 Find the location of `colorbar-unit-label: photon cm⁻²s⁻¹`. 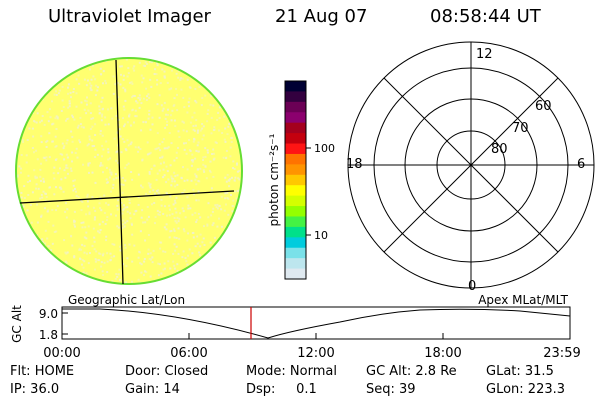

colorbar-unit-label: photon cm⁻²s⁻¹ is located at coordinates (274, 179).